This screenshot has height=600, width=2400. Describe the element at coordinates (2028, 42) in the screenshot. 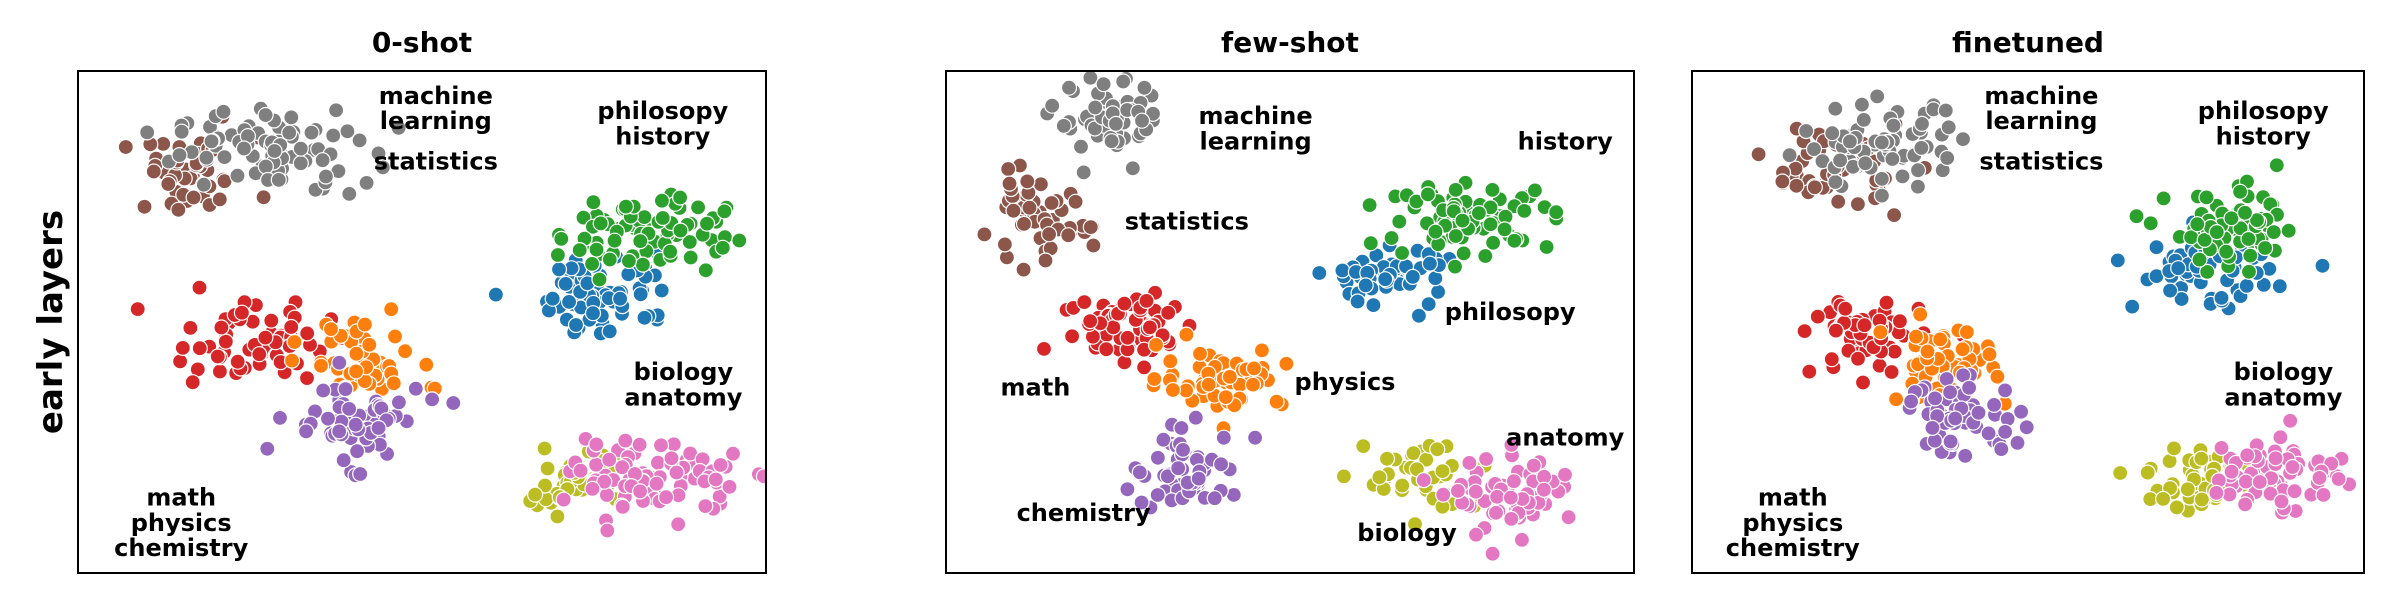

I see `panel-title: finetuned` at that location.